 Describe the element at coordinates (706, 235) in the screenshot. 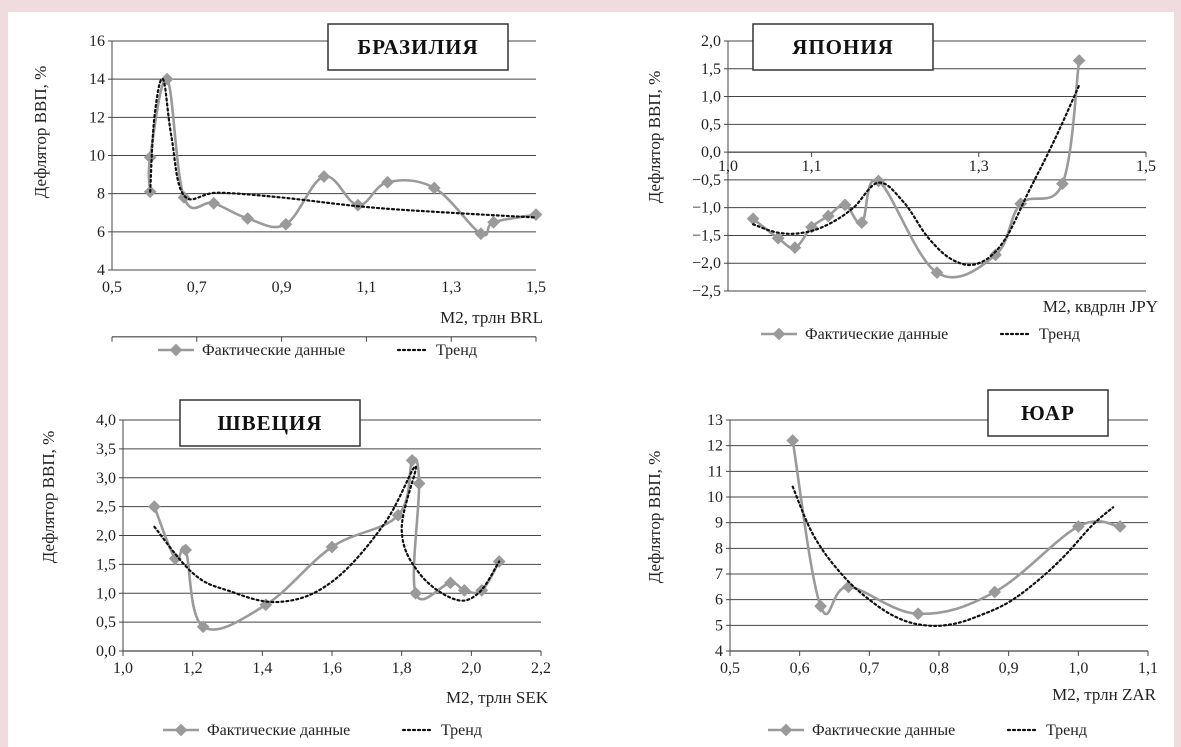

I see `y-tick-label: −1,5` at that location.